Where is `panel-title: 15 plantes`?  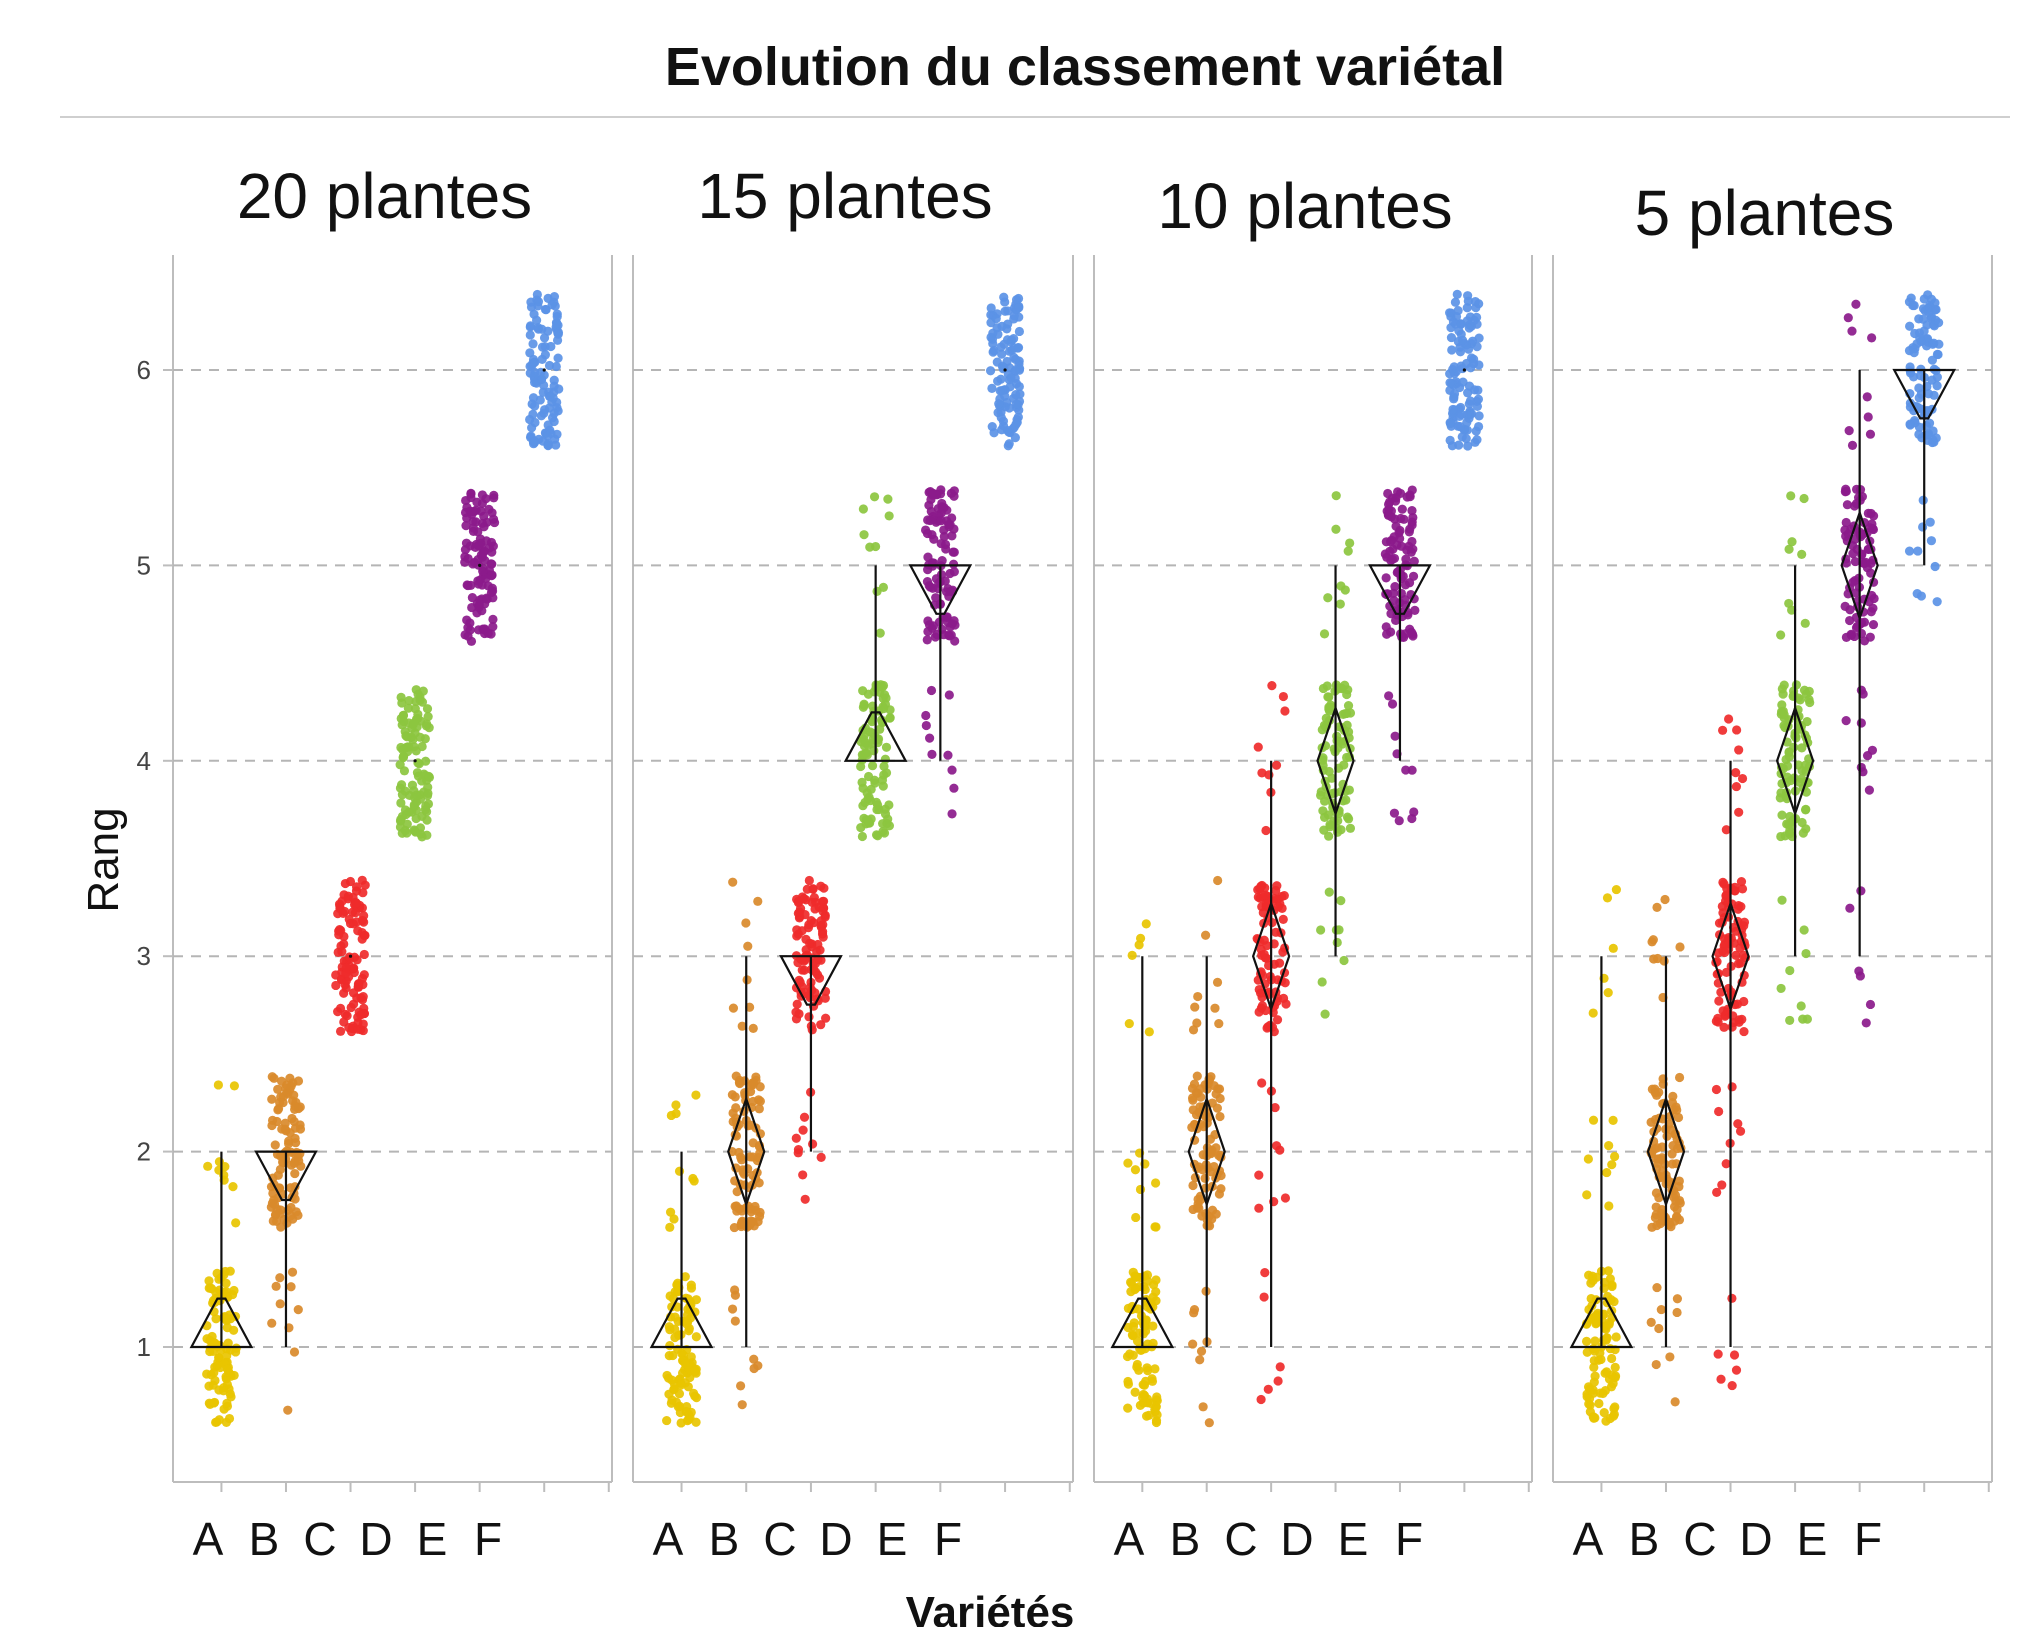 panel-title: 15 plantes is located at coordinates (844, 196).